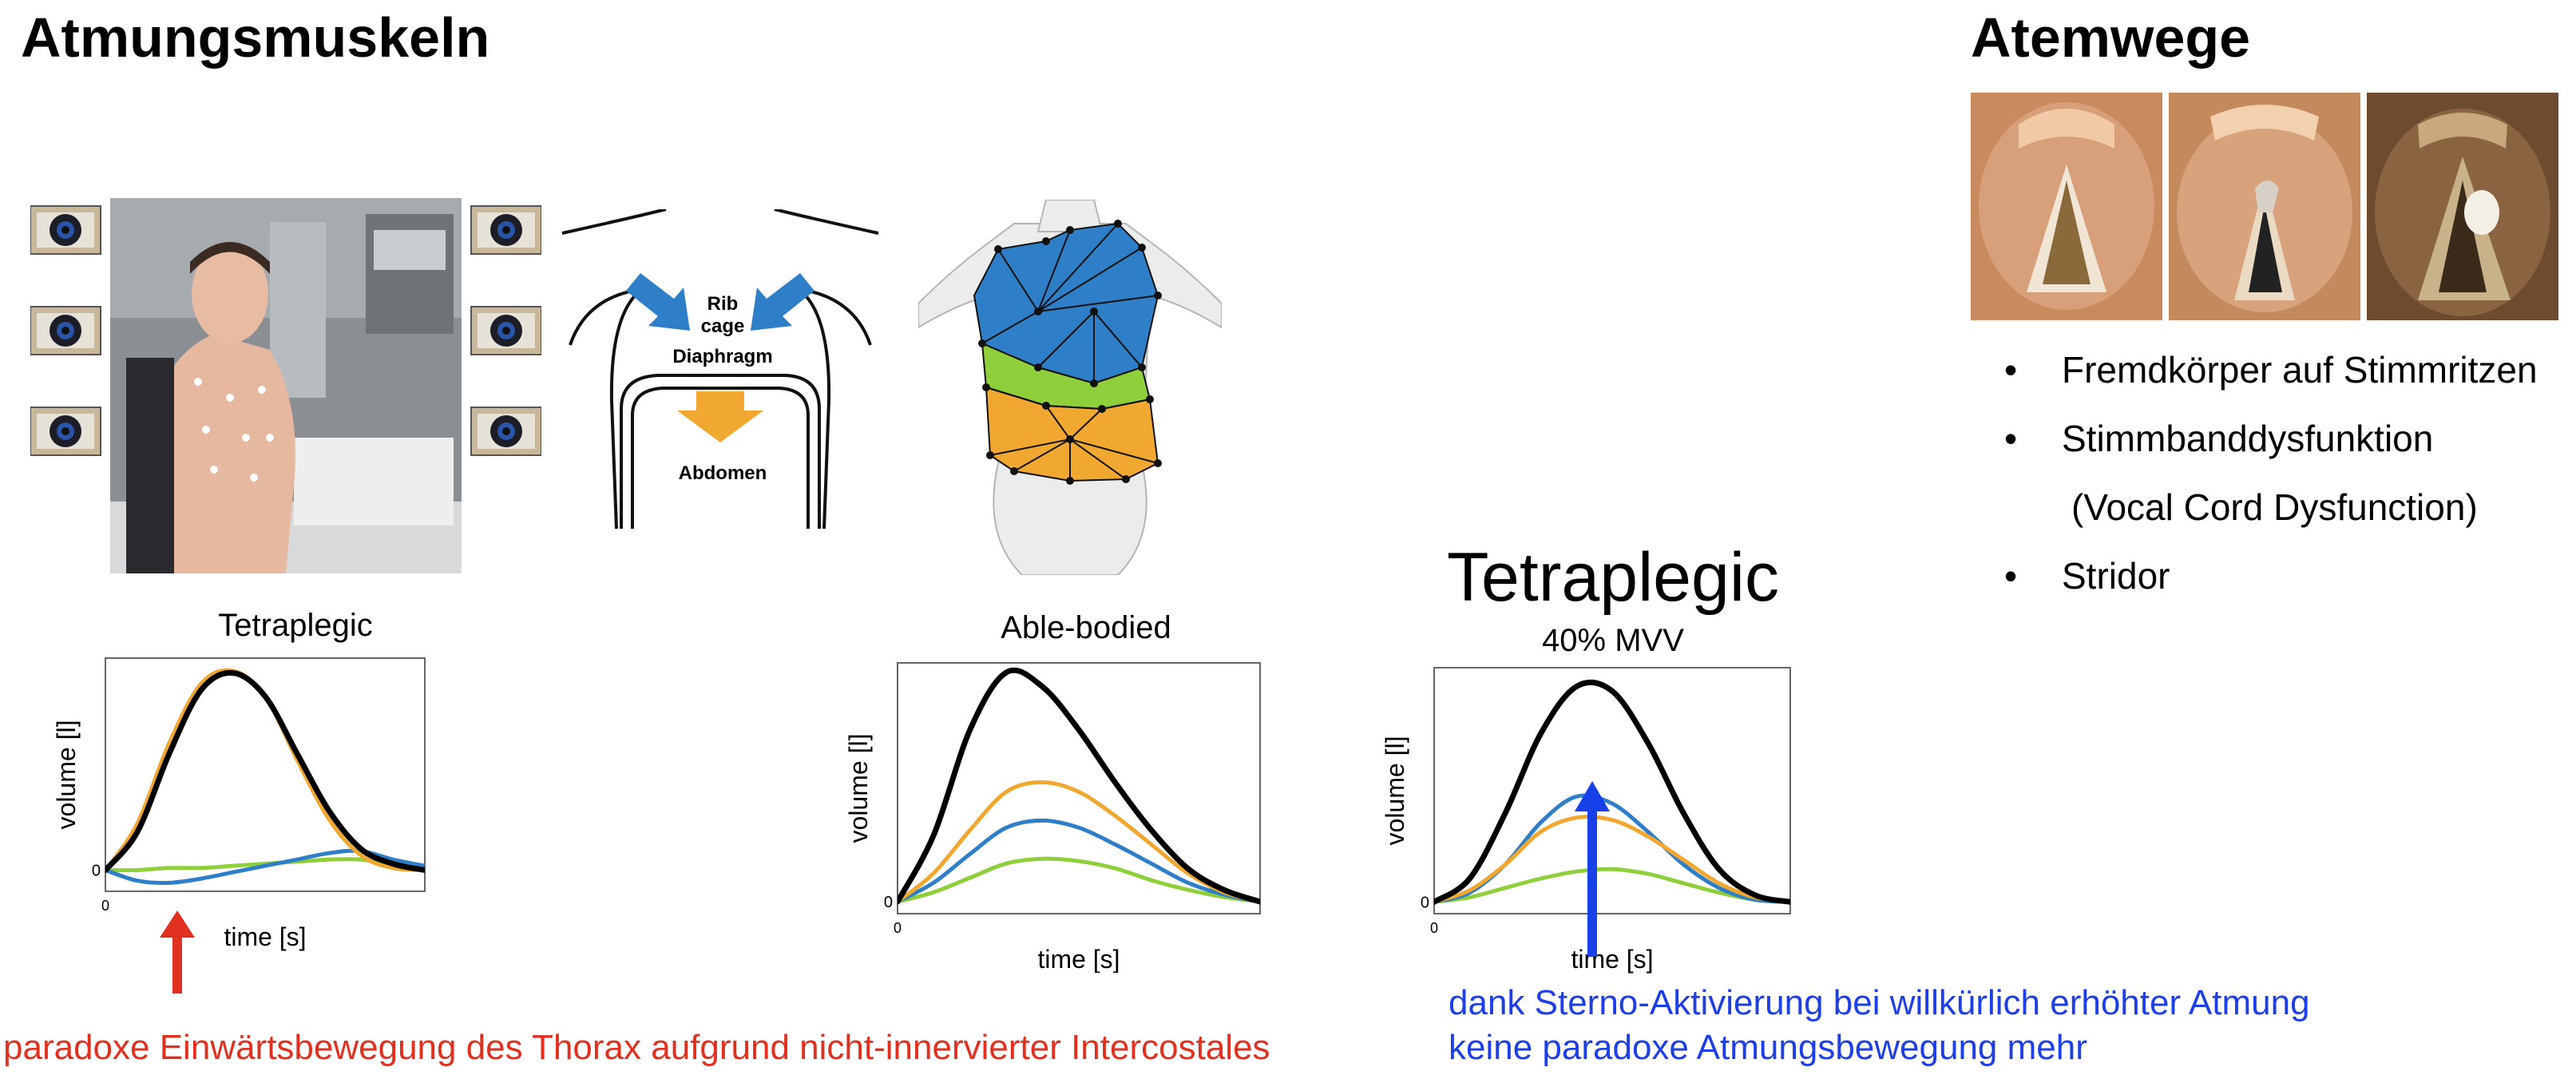 The width and height of the screenshot is (2576, 1075). I want to click on patient-photo-panel, so click(286, 386).